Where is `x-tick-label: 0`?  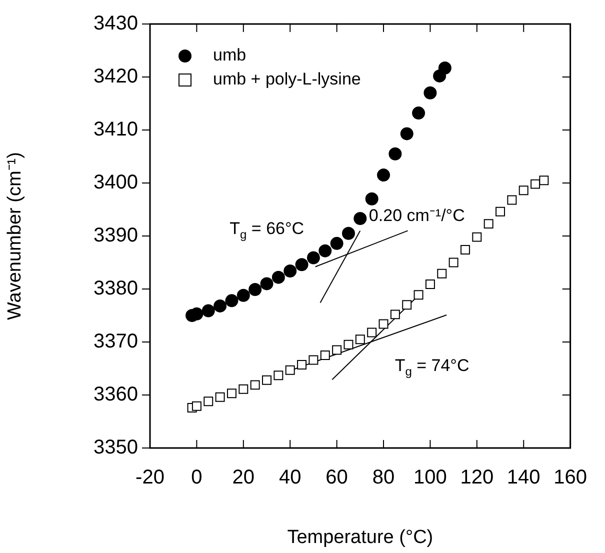 x-tick-label: 0 is located at coordinates (196, 477).